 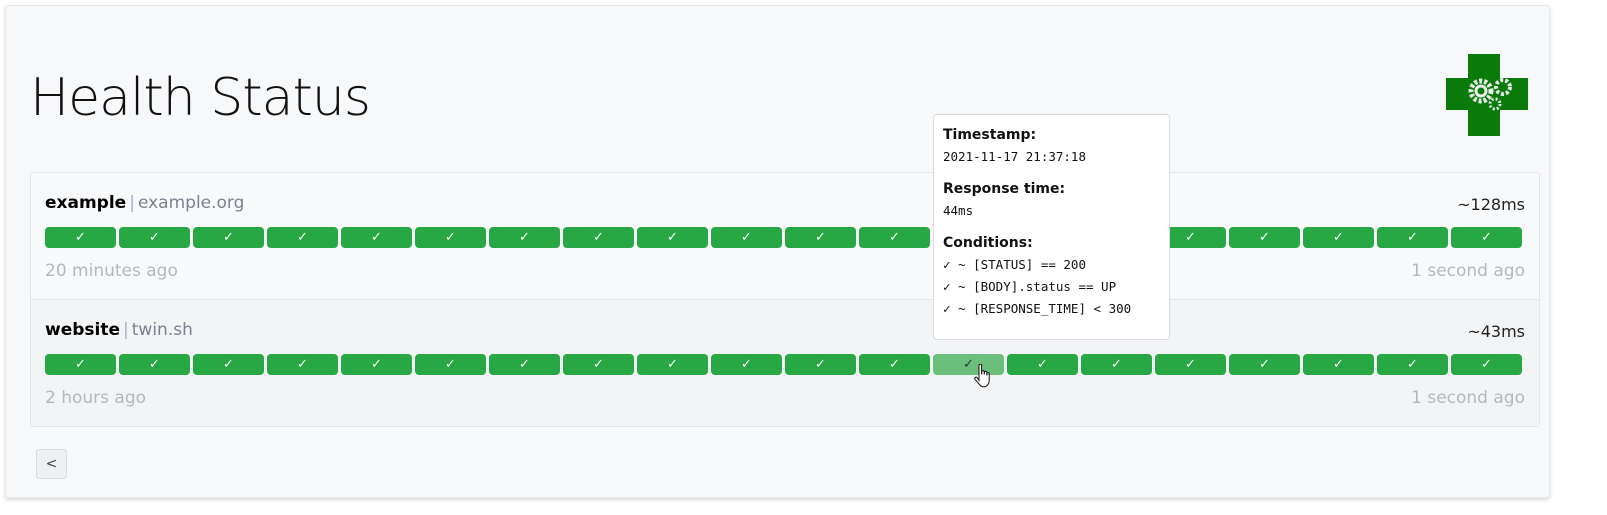 What do you see at coordinates (162, 330) in the screenshot?
I see `service-host: twin.sh` at bounding box center [162, 330].